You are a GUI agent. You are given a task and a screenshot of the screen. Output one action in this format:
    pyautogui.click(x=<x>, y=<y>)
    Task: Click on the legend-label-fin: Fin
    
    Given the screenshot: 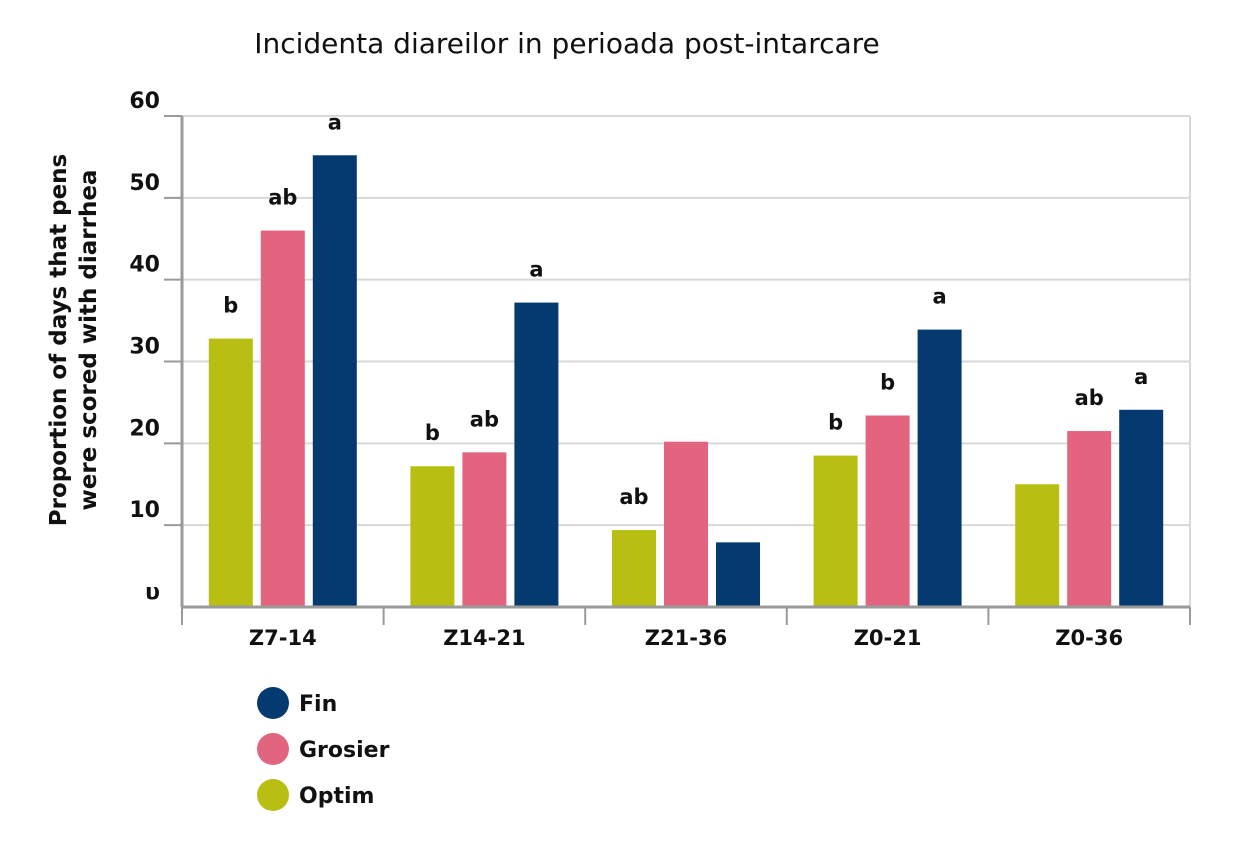 What is the action you would take?
    pyautogui.click(x=318, y=704)
    